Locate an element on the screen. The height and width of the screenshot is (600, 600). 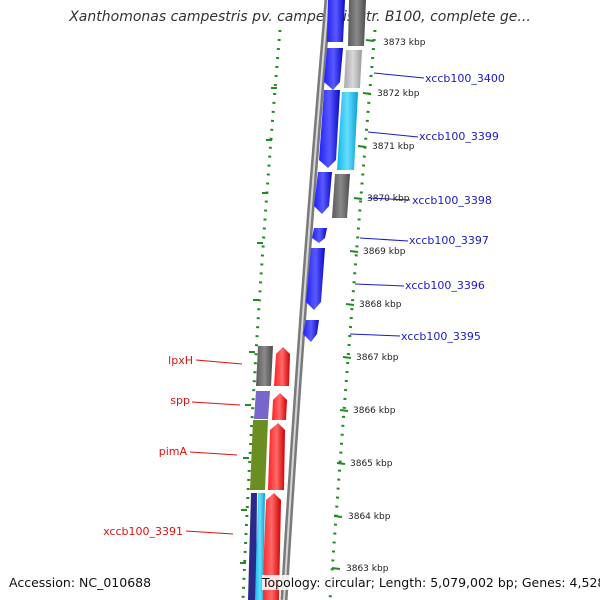
gene-label-xccb100-3397: xccb100_3397 is located at coordinates (449, 240).